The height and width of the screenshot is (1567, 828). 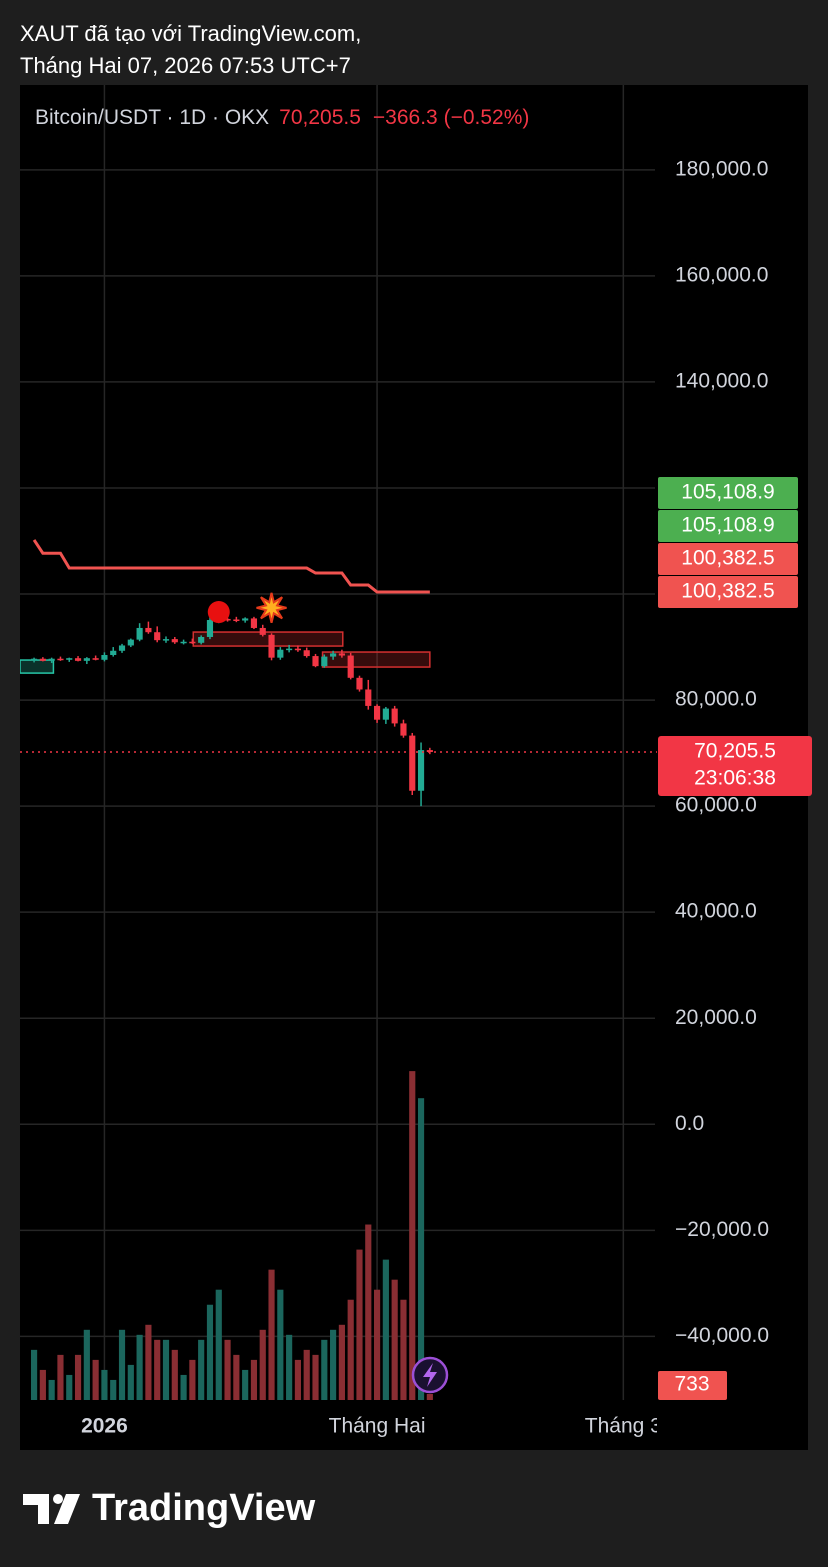 What do you see at coordinates (204, 1508) in the screenshot?
I see `brand: TradingView` at bounding box center [204, 1508].